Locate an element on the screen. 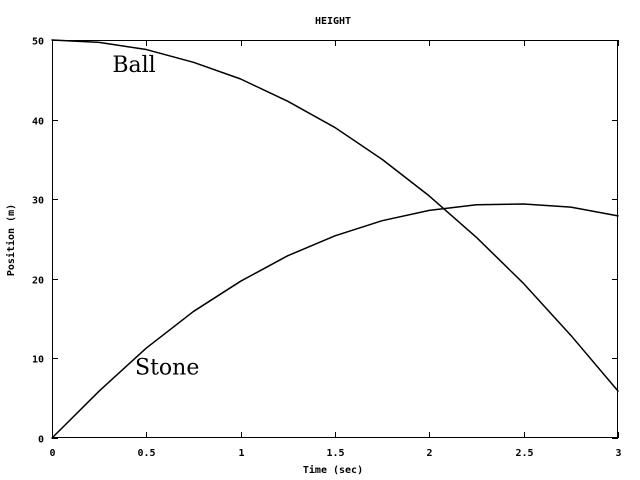 The image size is (640, 480). y-tick-label: 50 is located at coordinates (38, 42).